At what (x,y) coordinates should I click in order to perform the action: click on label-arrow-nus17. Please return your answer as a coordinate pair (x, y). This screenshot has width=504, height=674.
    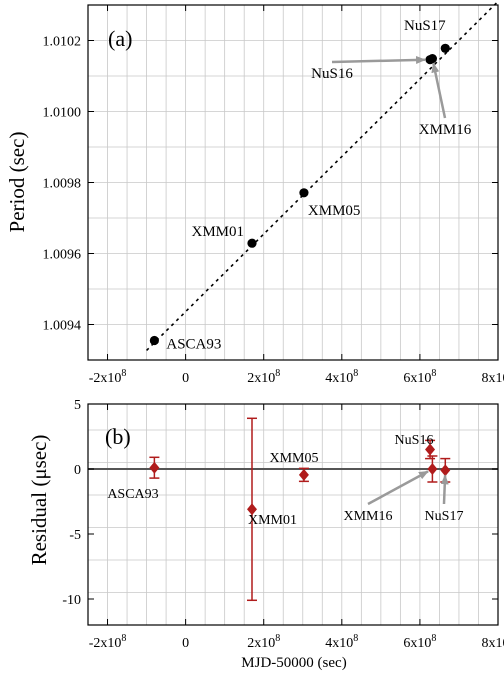
    Looking at the image, I should click on (444, 489).